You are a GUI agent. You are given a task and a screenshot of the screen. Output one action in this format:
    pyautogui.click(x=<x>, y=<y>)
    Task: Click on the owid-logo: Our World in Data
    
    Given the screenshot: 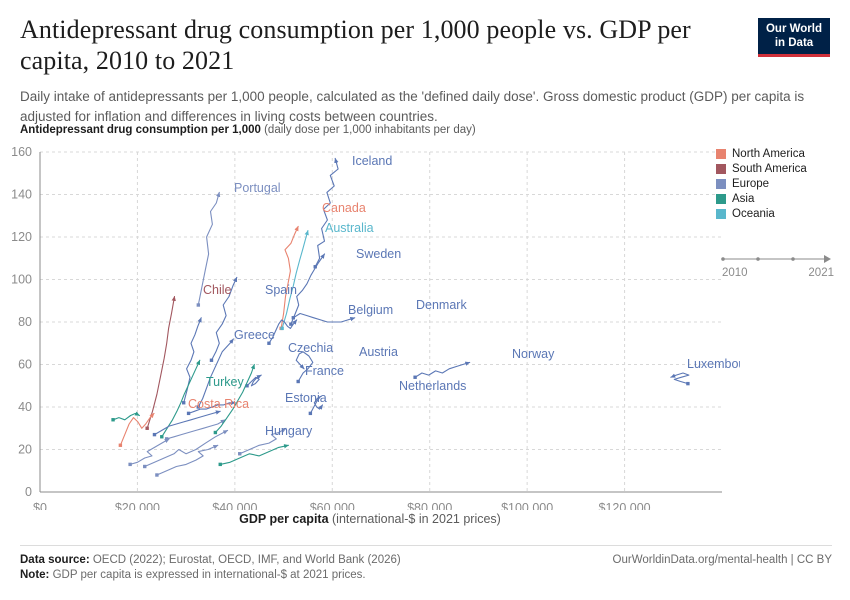 What is the action you would take?
    pyautogui.click(x=794, y=38)
    